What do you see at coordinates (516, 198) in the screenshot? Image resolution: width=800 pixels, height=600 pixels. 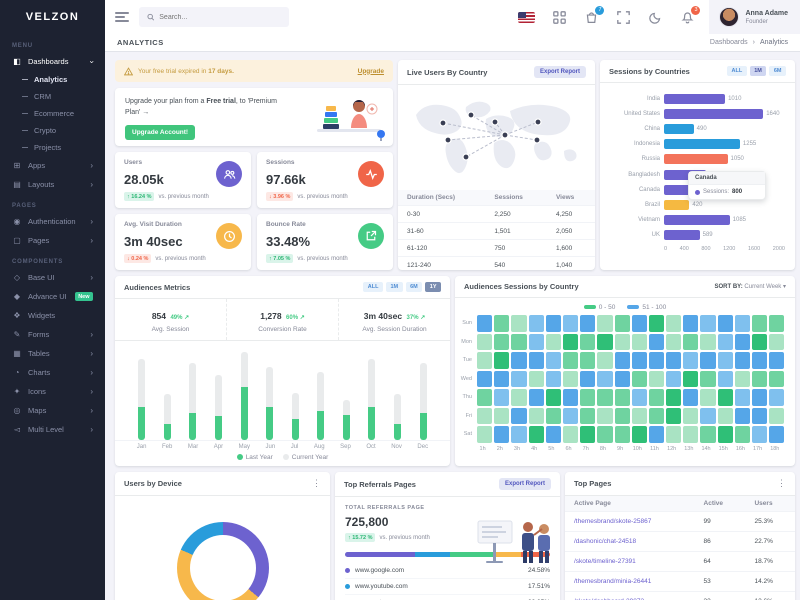 I see `table-header: Sessions` at bounding box center [516, 198].